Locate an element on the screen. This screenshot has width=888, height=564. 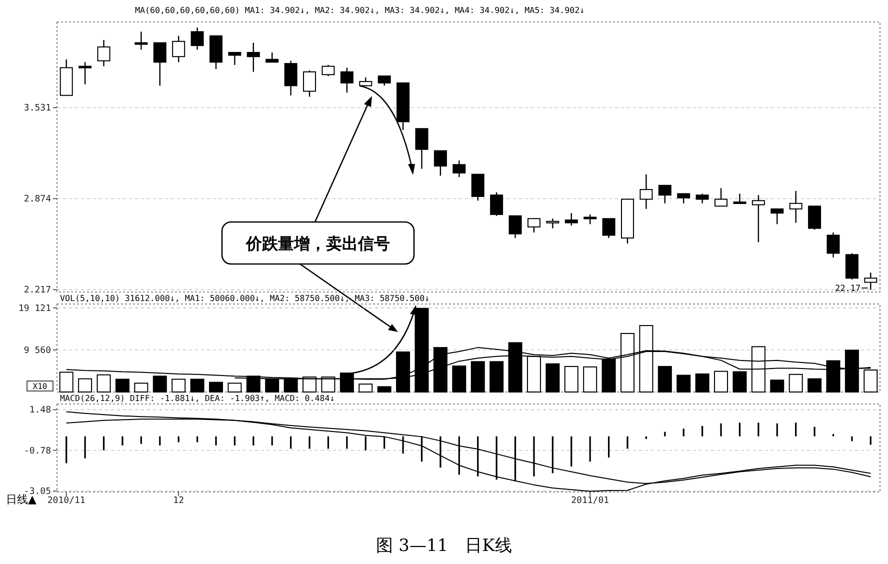
y-tick-label: 19 121 is located at coordinates (34, 309).